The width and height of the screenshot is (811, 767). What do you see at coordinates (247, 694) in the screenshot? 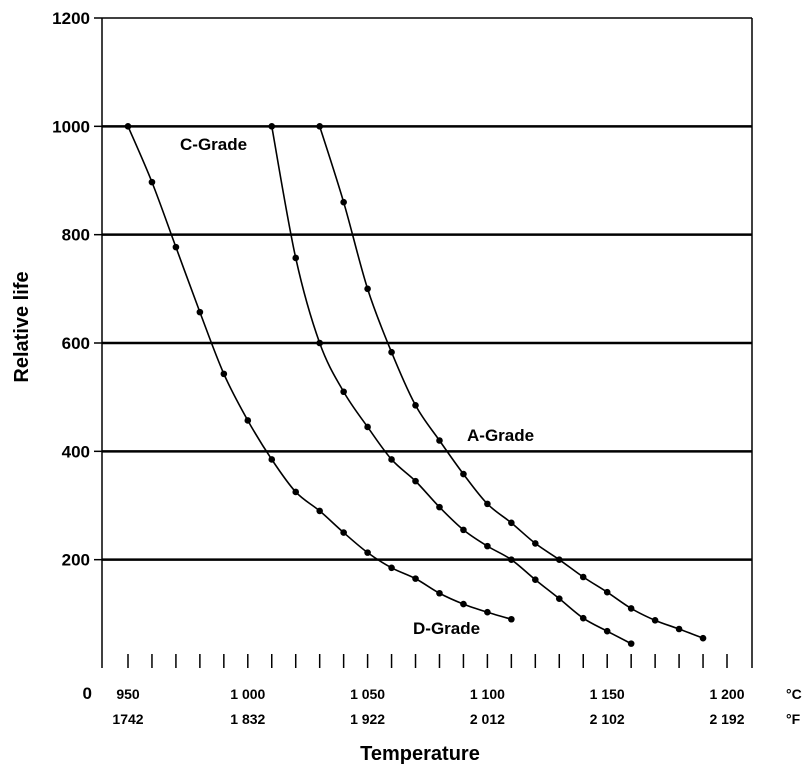
I see `x-tick-label-c: 1 000` at bounding box center [247, 694].